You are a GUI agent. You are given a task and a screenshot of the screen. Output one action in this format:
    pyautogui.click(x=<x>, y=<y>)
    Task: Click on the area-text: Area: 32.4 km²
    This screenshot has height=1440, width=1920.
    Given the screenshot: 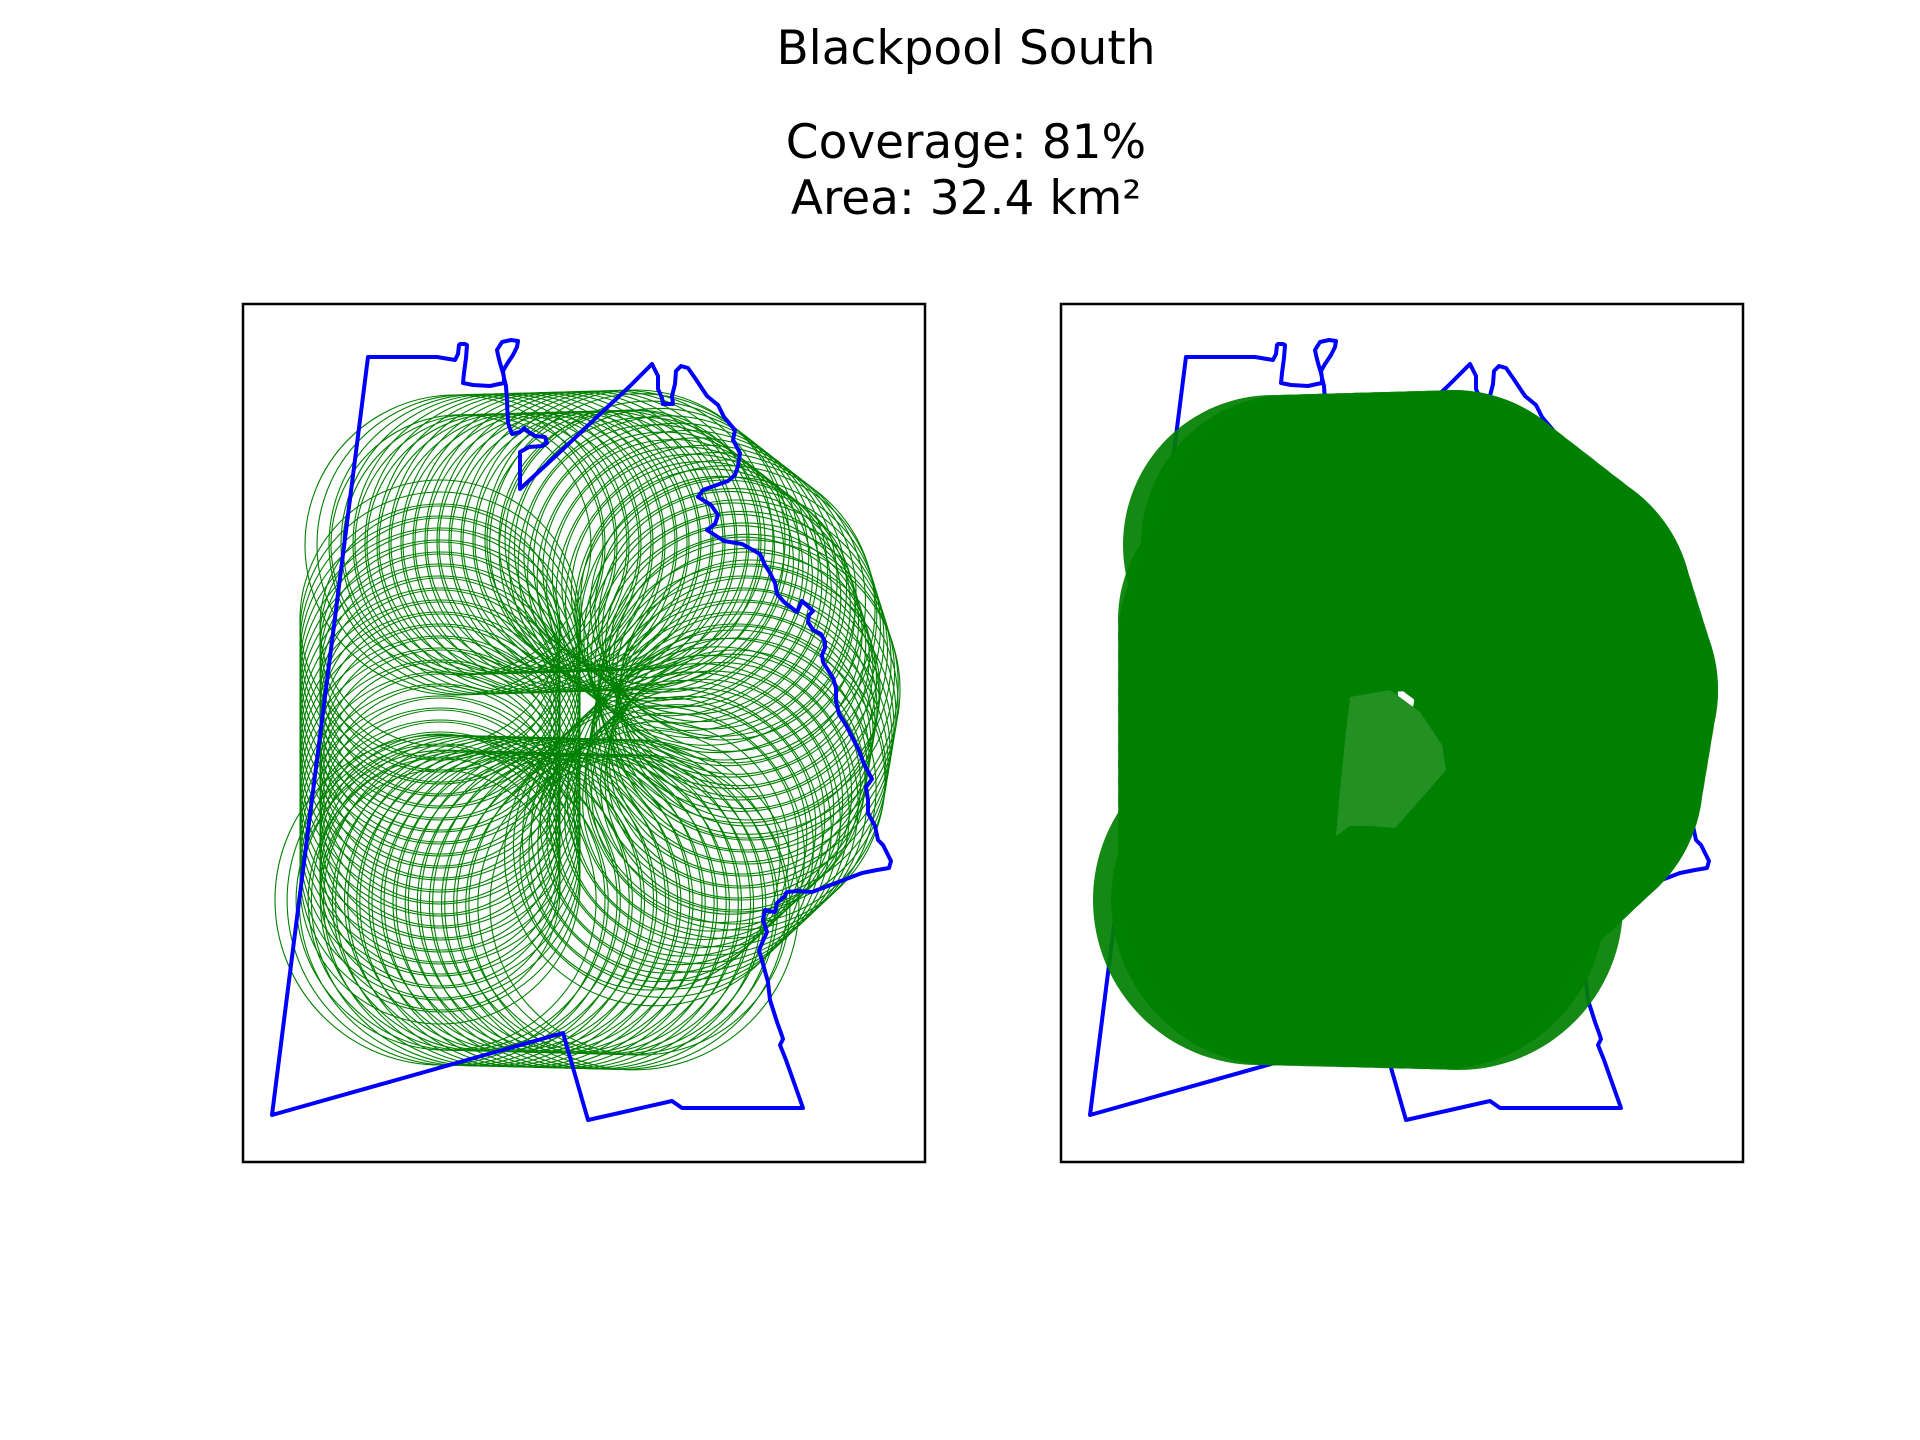 What is the action you would take?
    pyautogui.click(x=966, y=198)
    